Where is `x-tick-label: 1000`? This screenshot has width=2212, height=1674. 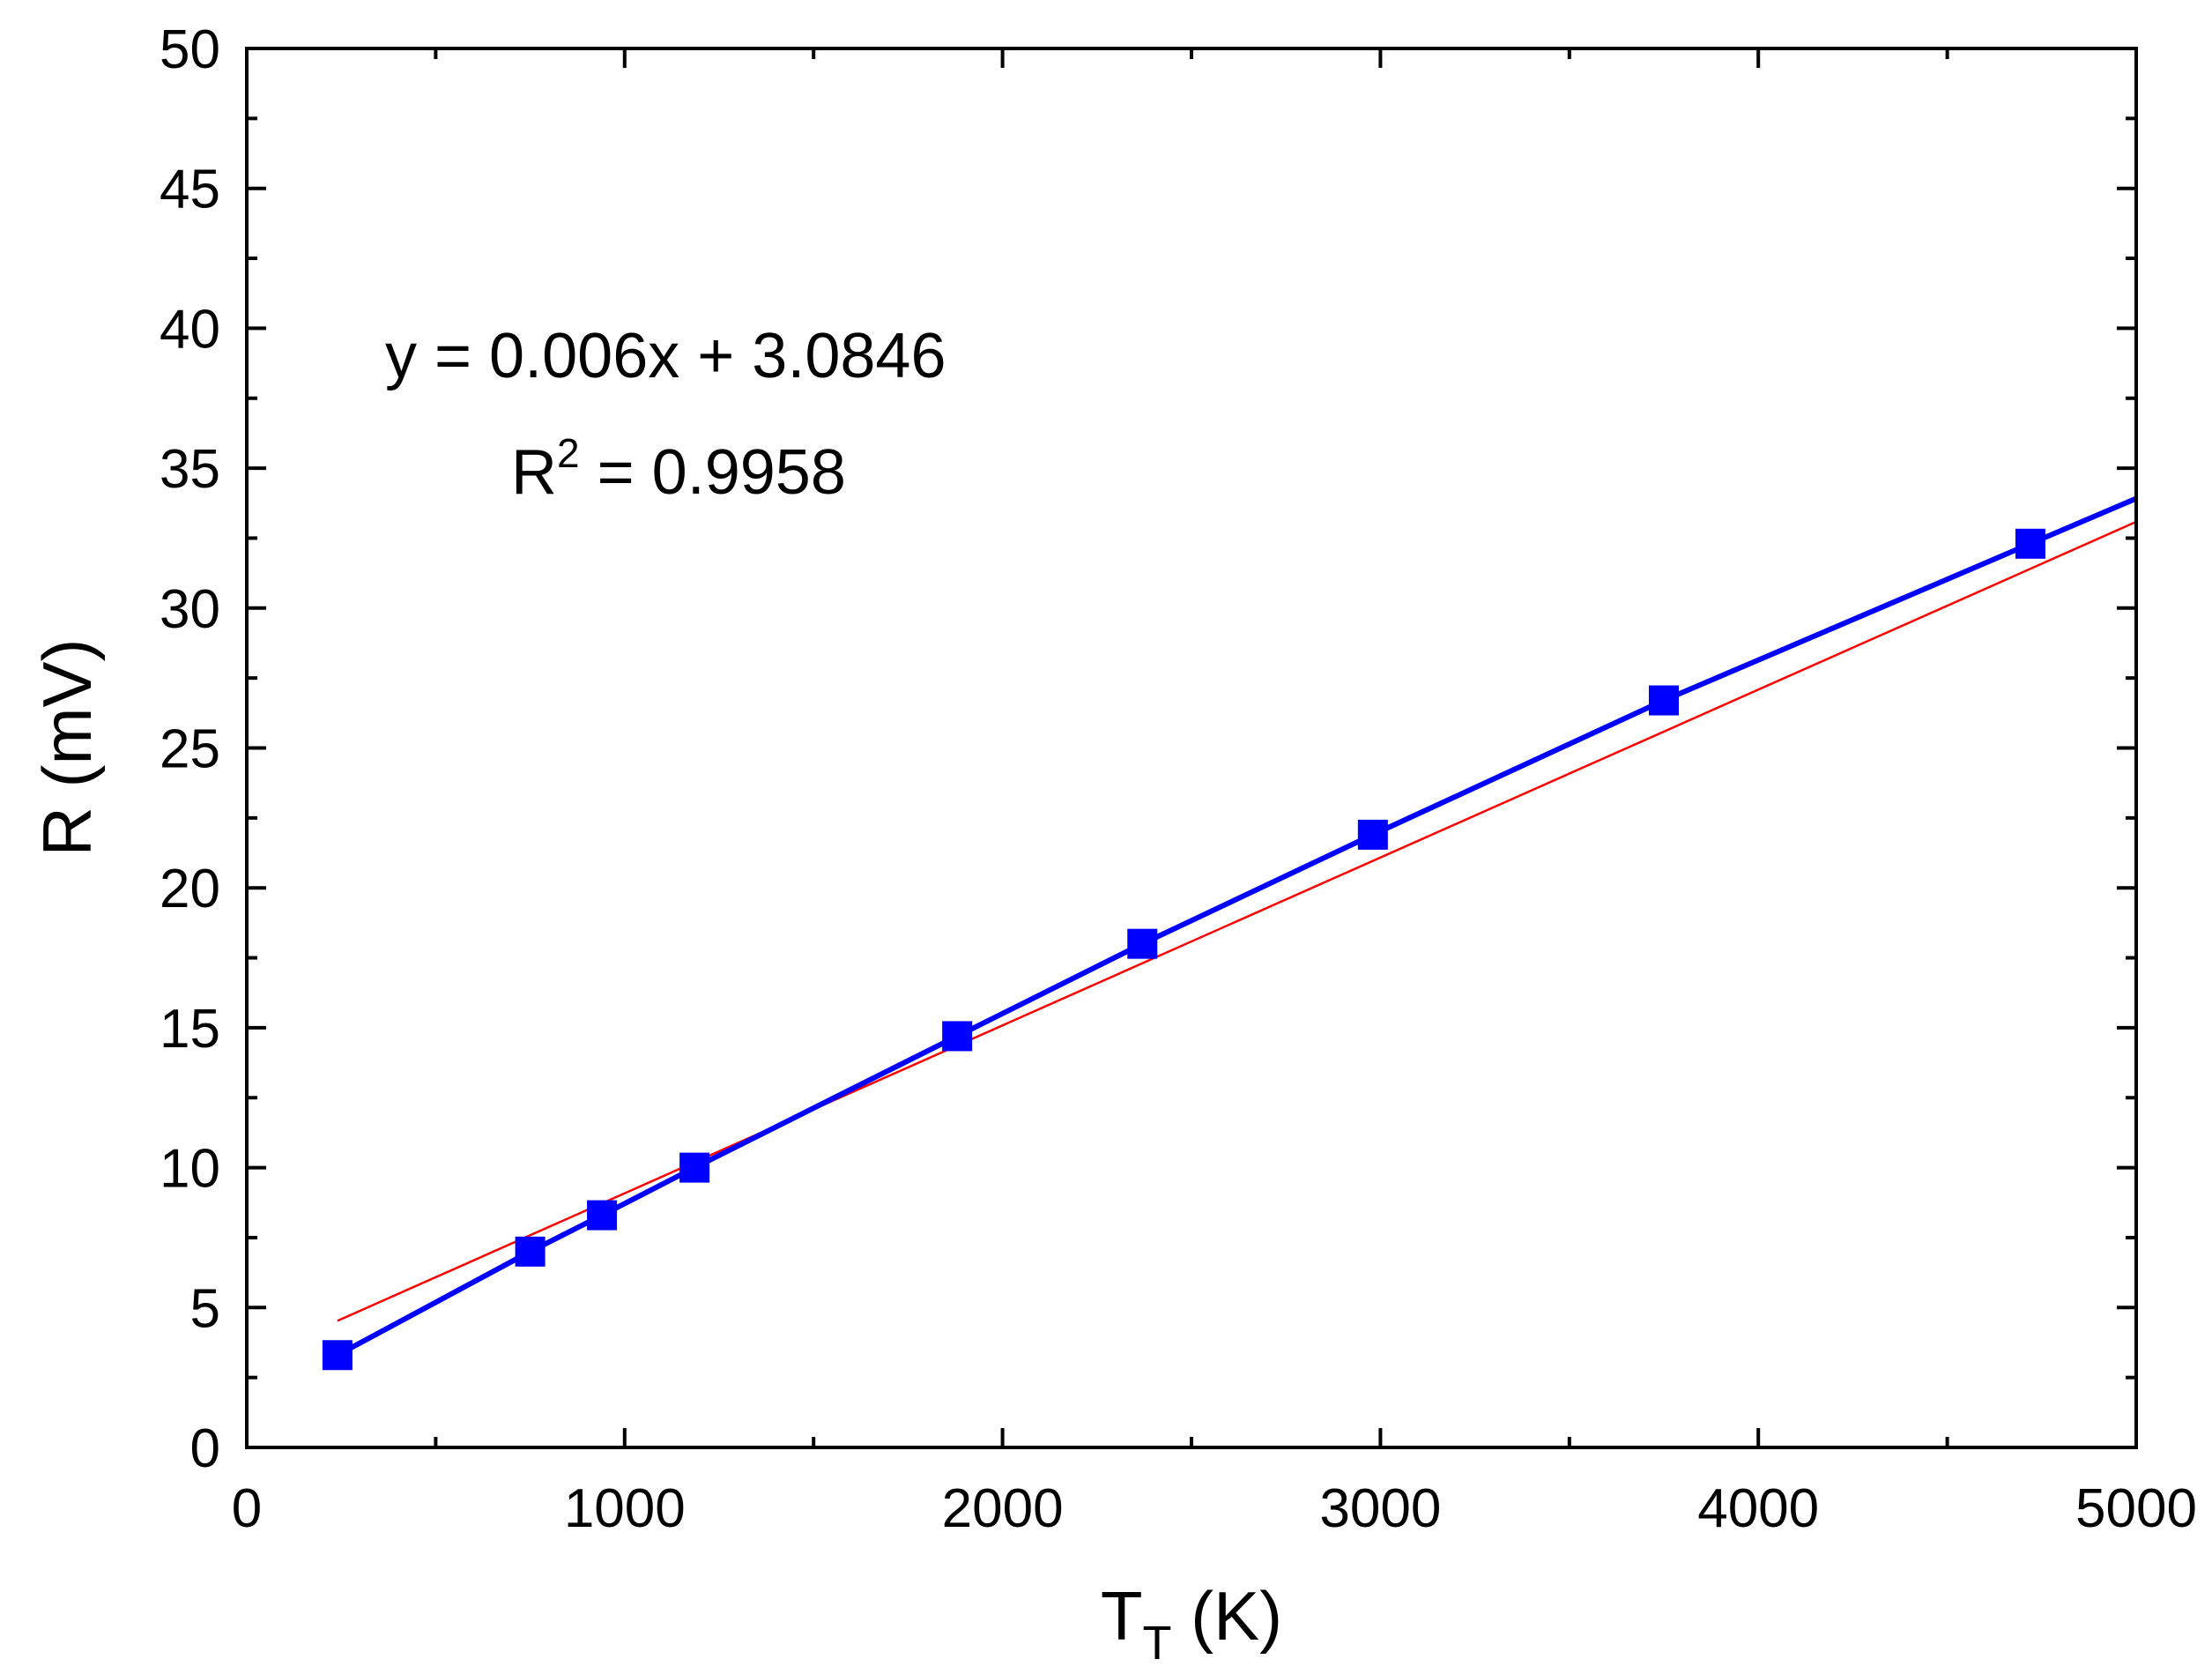 x-tick-label: 1000 is located at coordinates (625, 1509).